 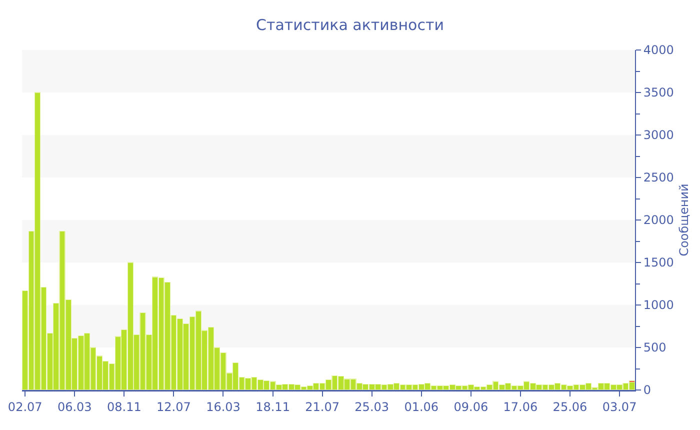 I want to click on y-tick-label: 3000, so click(x=658, y=135).